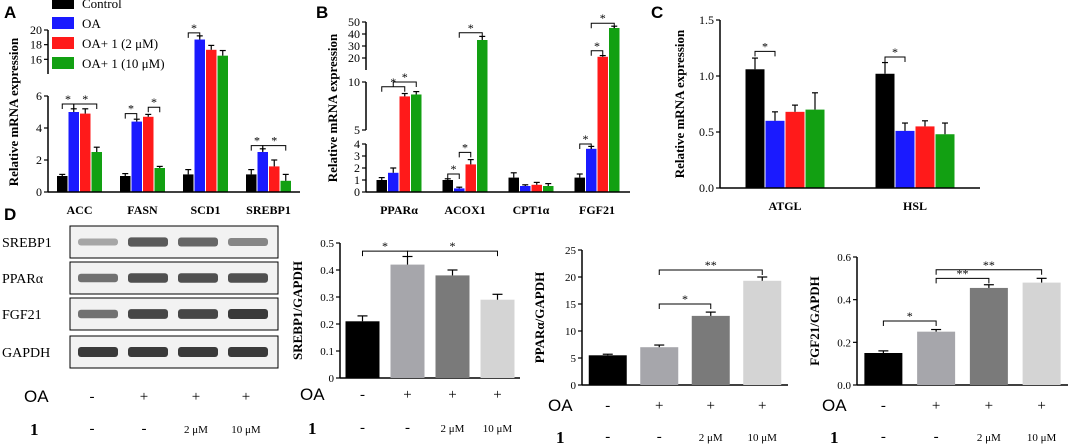 The image size is (1072, 445). I want to click on blot-row-label-gapdh: GAPDH, so click(26, 353).